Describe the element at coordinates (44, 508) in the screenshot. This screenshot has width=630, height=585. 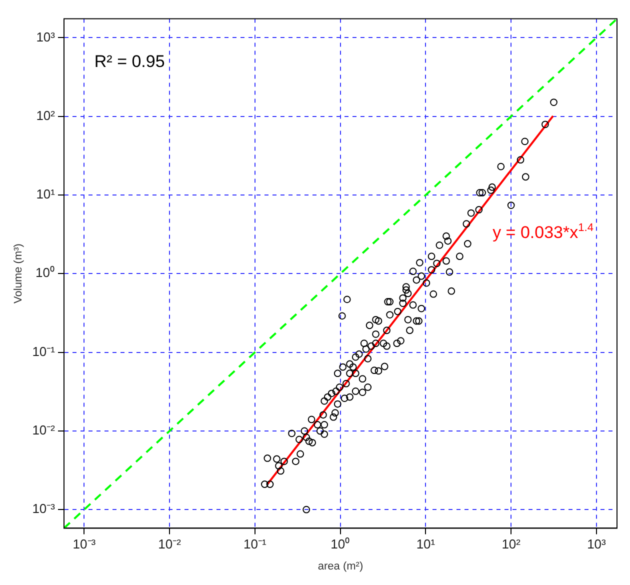
I see `y-tick-label: 10⁻³` at that location.